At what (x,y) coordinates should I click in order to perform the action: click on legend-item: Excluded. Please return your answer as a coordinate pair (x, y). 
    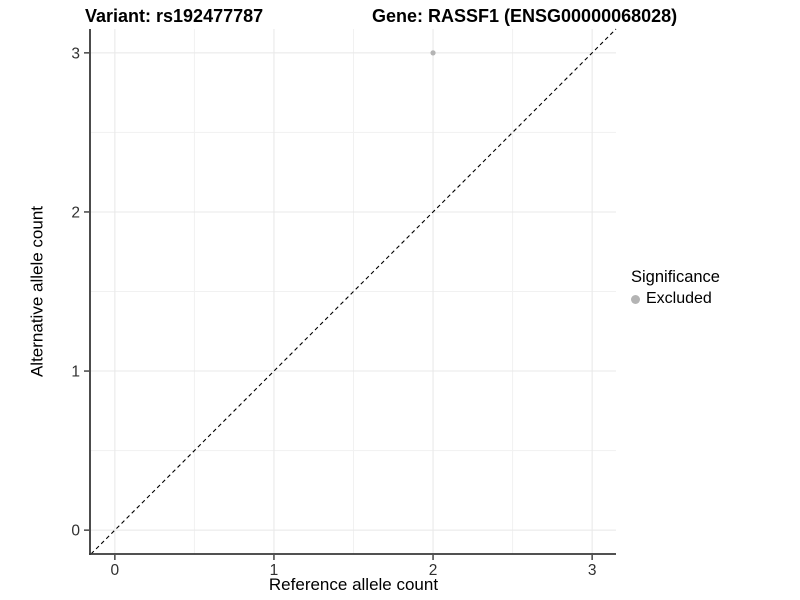
    Looking at the image, I should click on (675, 299).